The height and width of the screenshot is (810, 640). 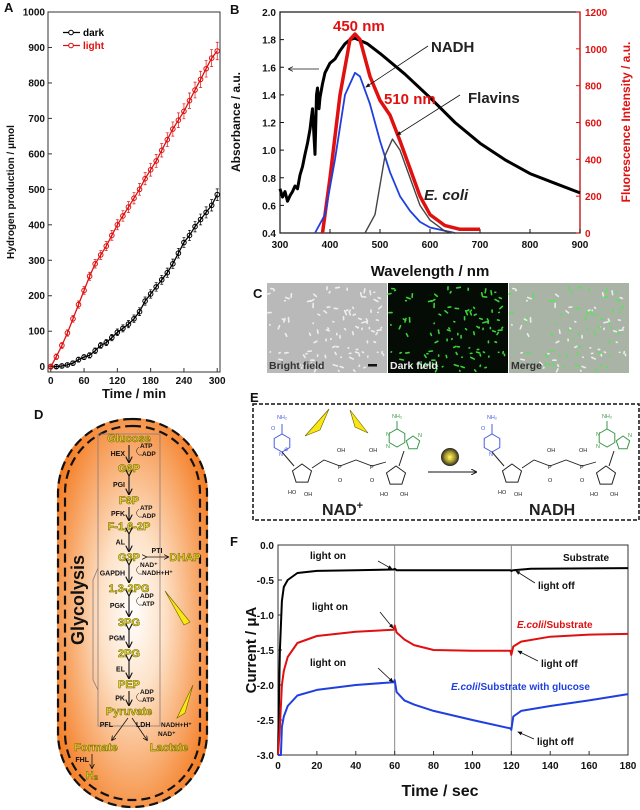 I want to click on y-tick-label: 0.0, so click(x=267, y=546).